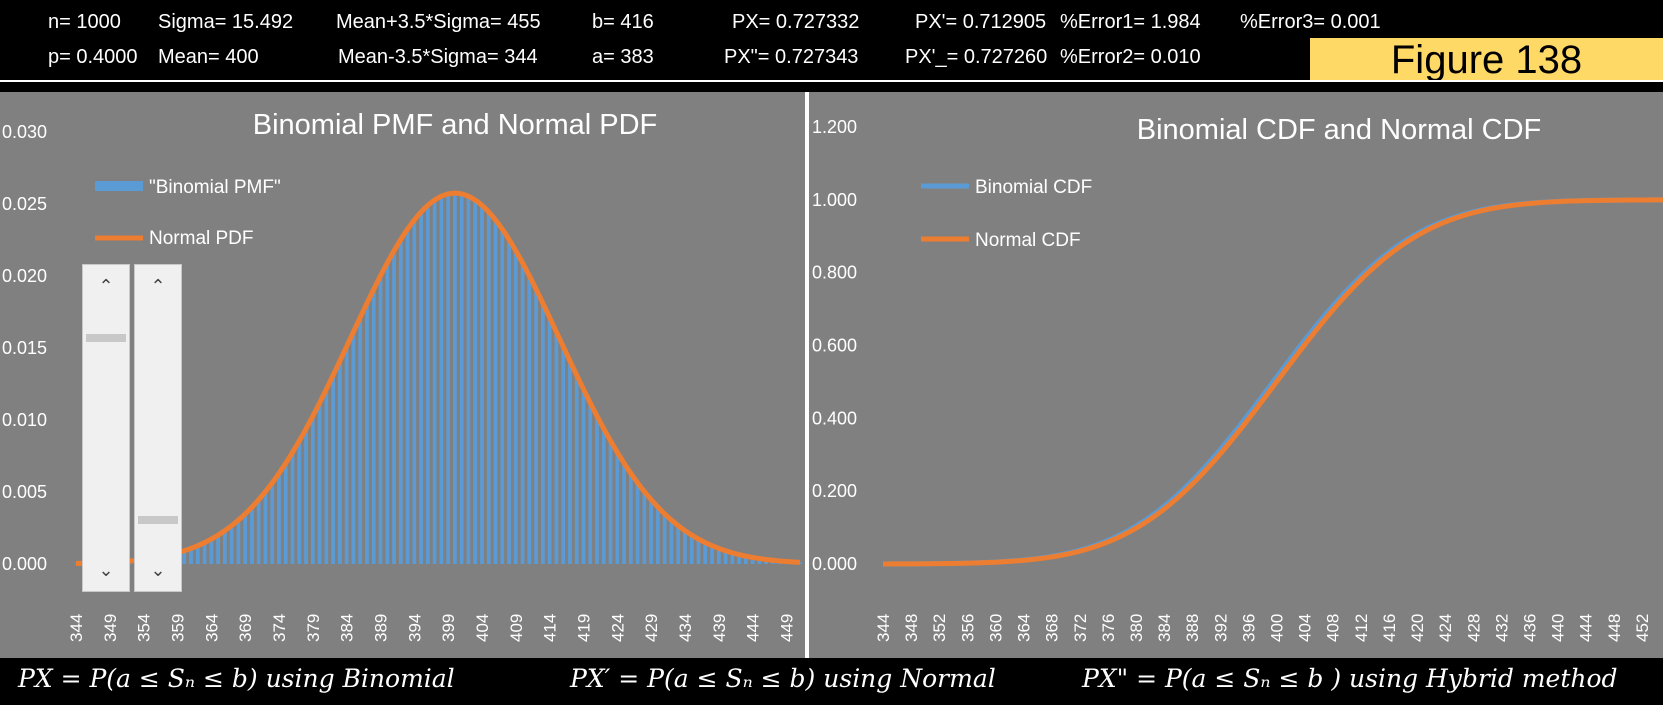 The image size is (1663, 705). What do you see at coordinates (1033, 187) in the screenshot?
I see `legend-label-binomial-cdf: Binomial CDF` at bounding box center [1033, 187].